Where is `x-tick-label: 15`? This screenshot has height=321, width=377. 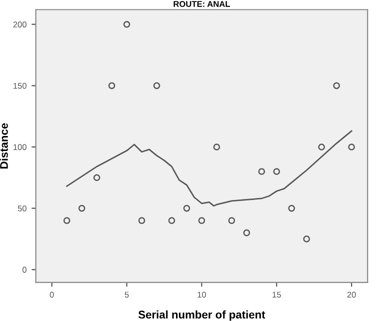 x-tick-label: 15 is located at coordinates (276, 295).